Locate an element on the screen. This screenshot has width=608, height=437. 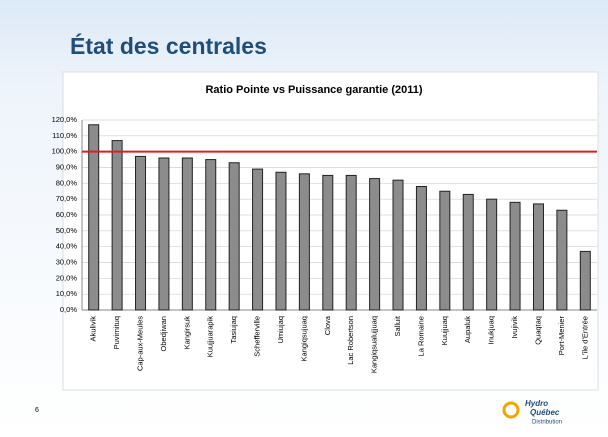
x-tick-label: Obedjiwan is located at coordinates (163, 333).